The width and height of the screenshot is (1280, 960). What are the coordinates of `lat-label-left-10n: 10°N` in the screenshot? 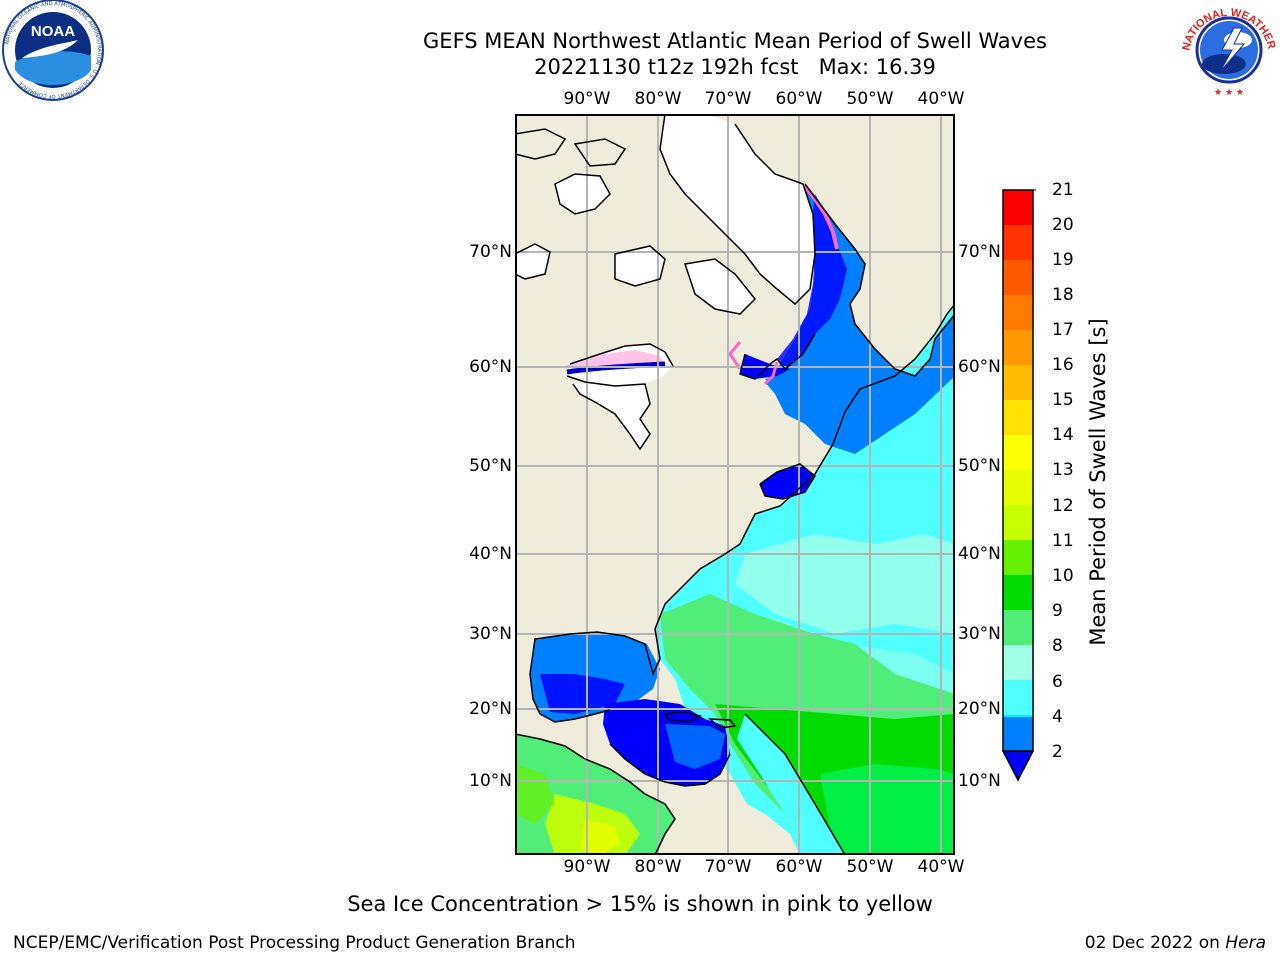 It's located at (490, 781).